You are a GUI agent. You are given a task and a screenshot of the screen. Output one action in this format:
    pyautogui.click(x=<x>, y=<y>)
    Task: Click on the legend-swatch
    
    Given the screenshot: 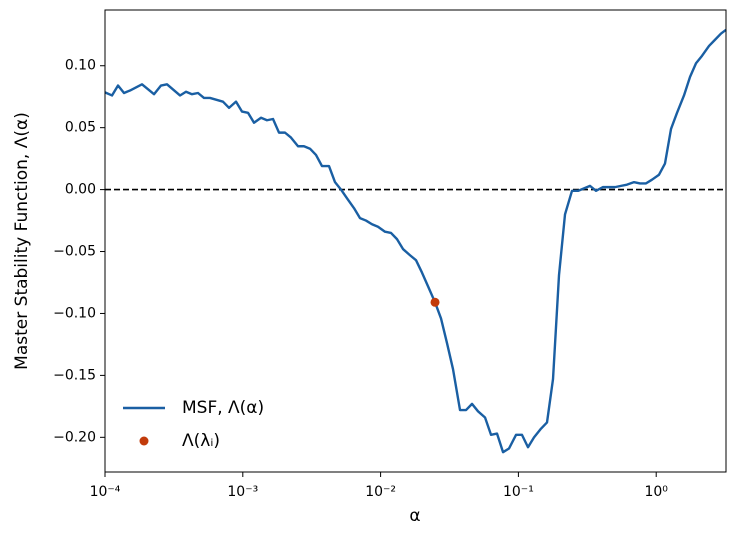 What is the action you would take?
    pyautogui.click(x=144, y=441)
    